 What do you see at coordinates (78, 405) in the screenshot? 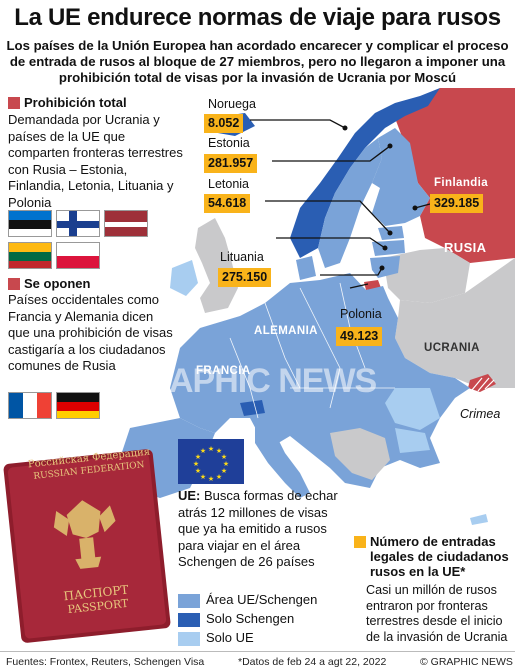
I see `germany-flag` at bounding box center [78, 405].